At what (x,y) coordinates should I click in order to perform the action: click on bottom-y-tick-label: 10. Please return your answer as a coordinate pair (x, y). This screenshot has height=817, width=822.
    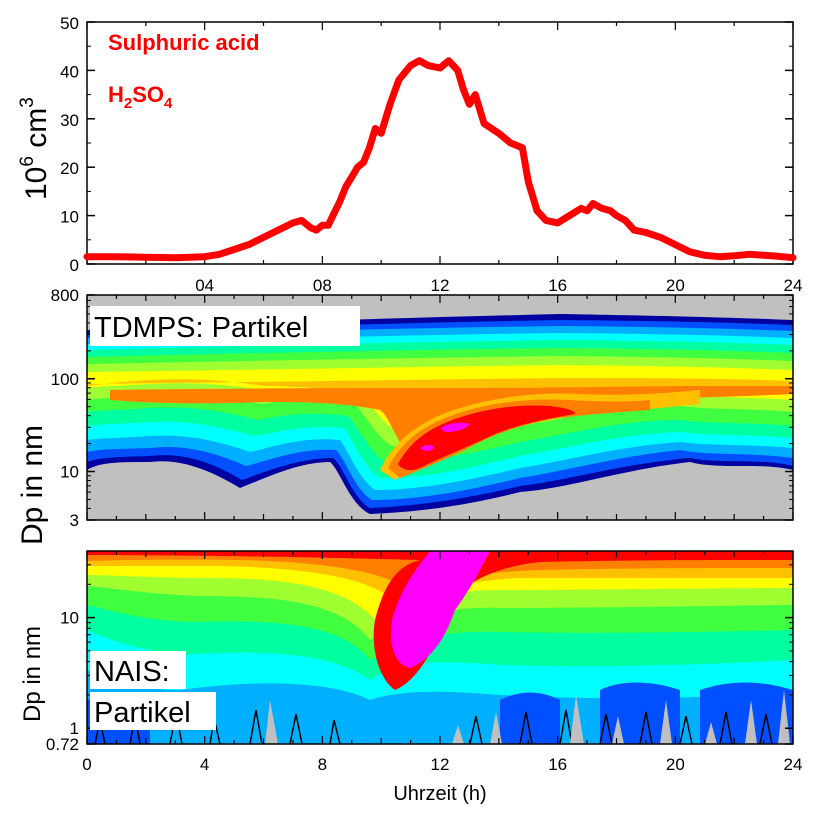
    Looking at the image, I should click on (69, 618).